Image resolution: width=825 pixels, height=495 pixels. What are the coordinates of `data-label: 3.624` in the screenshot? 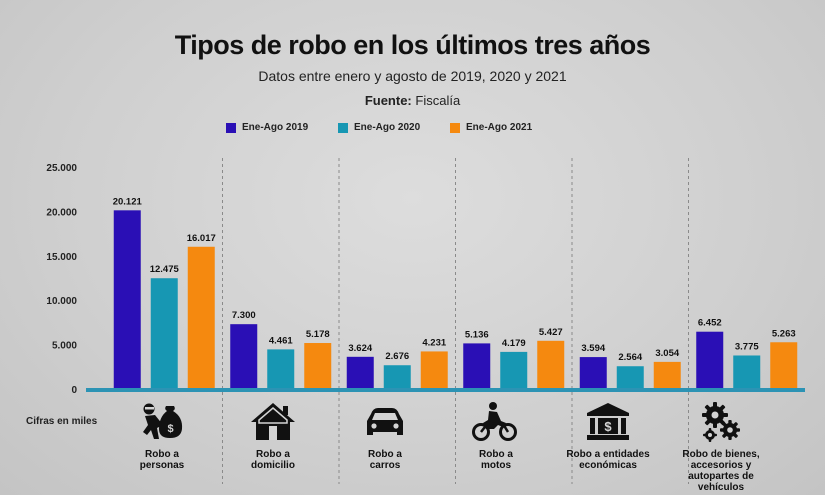 It's located at (360, 348).